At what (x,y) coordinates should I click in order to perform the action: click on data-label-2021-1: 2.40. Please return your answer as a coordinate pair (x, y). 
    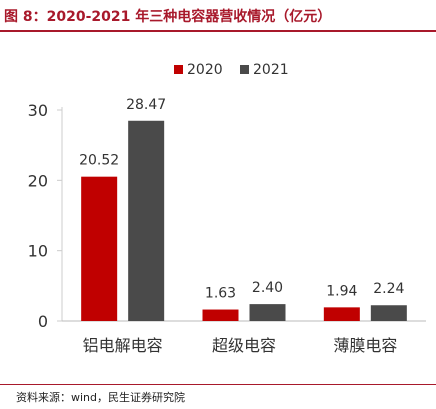
    Looking at the image, I should click on (267, 288).